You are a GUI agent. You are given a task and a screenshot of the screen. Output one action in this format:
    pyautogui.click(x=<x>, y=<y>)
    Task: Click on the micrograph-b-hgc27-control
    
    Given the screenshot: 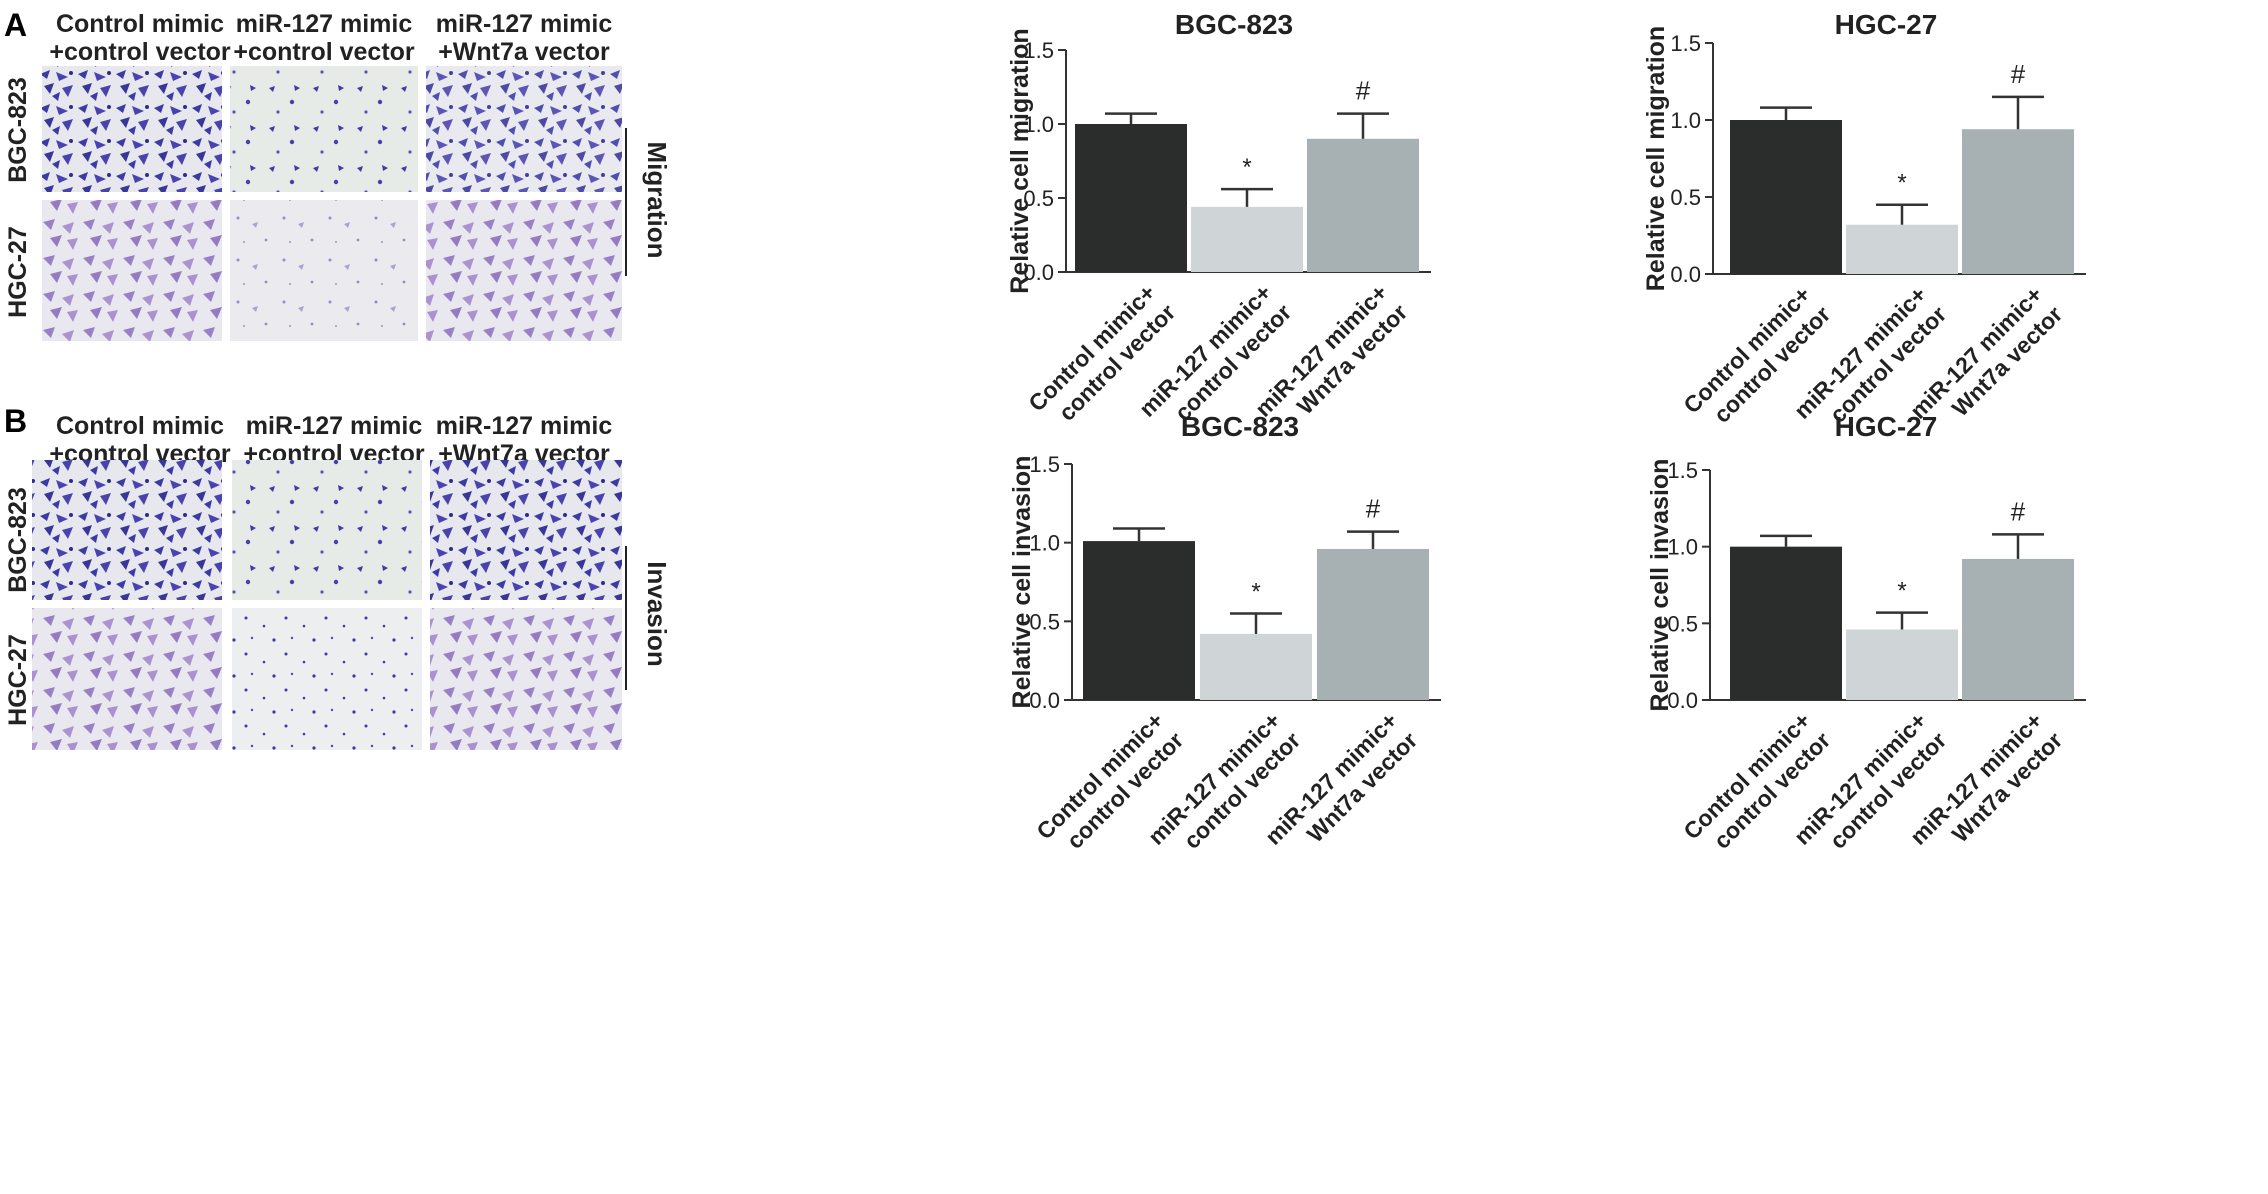 What is the action you would take?
    pyautogui.click(x=127, y=679)
    